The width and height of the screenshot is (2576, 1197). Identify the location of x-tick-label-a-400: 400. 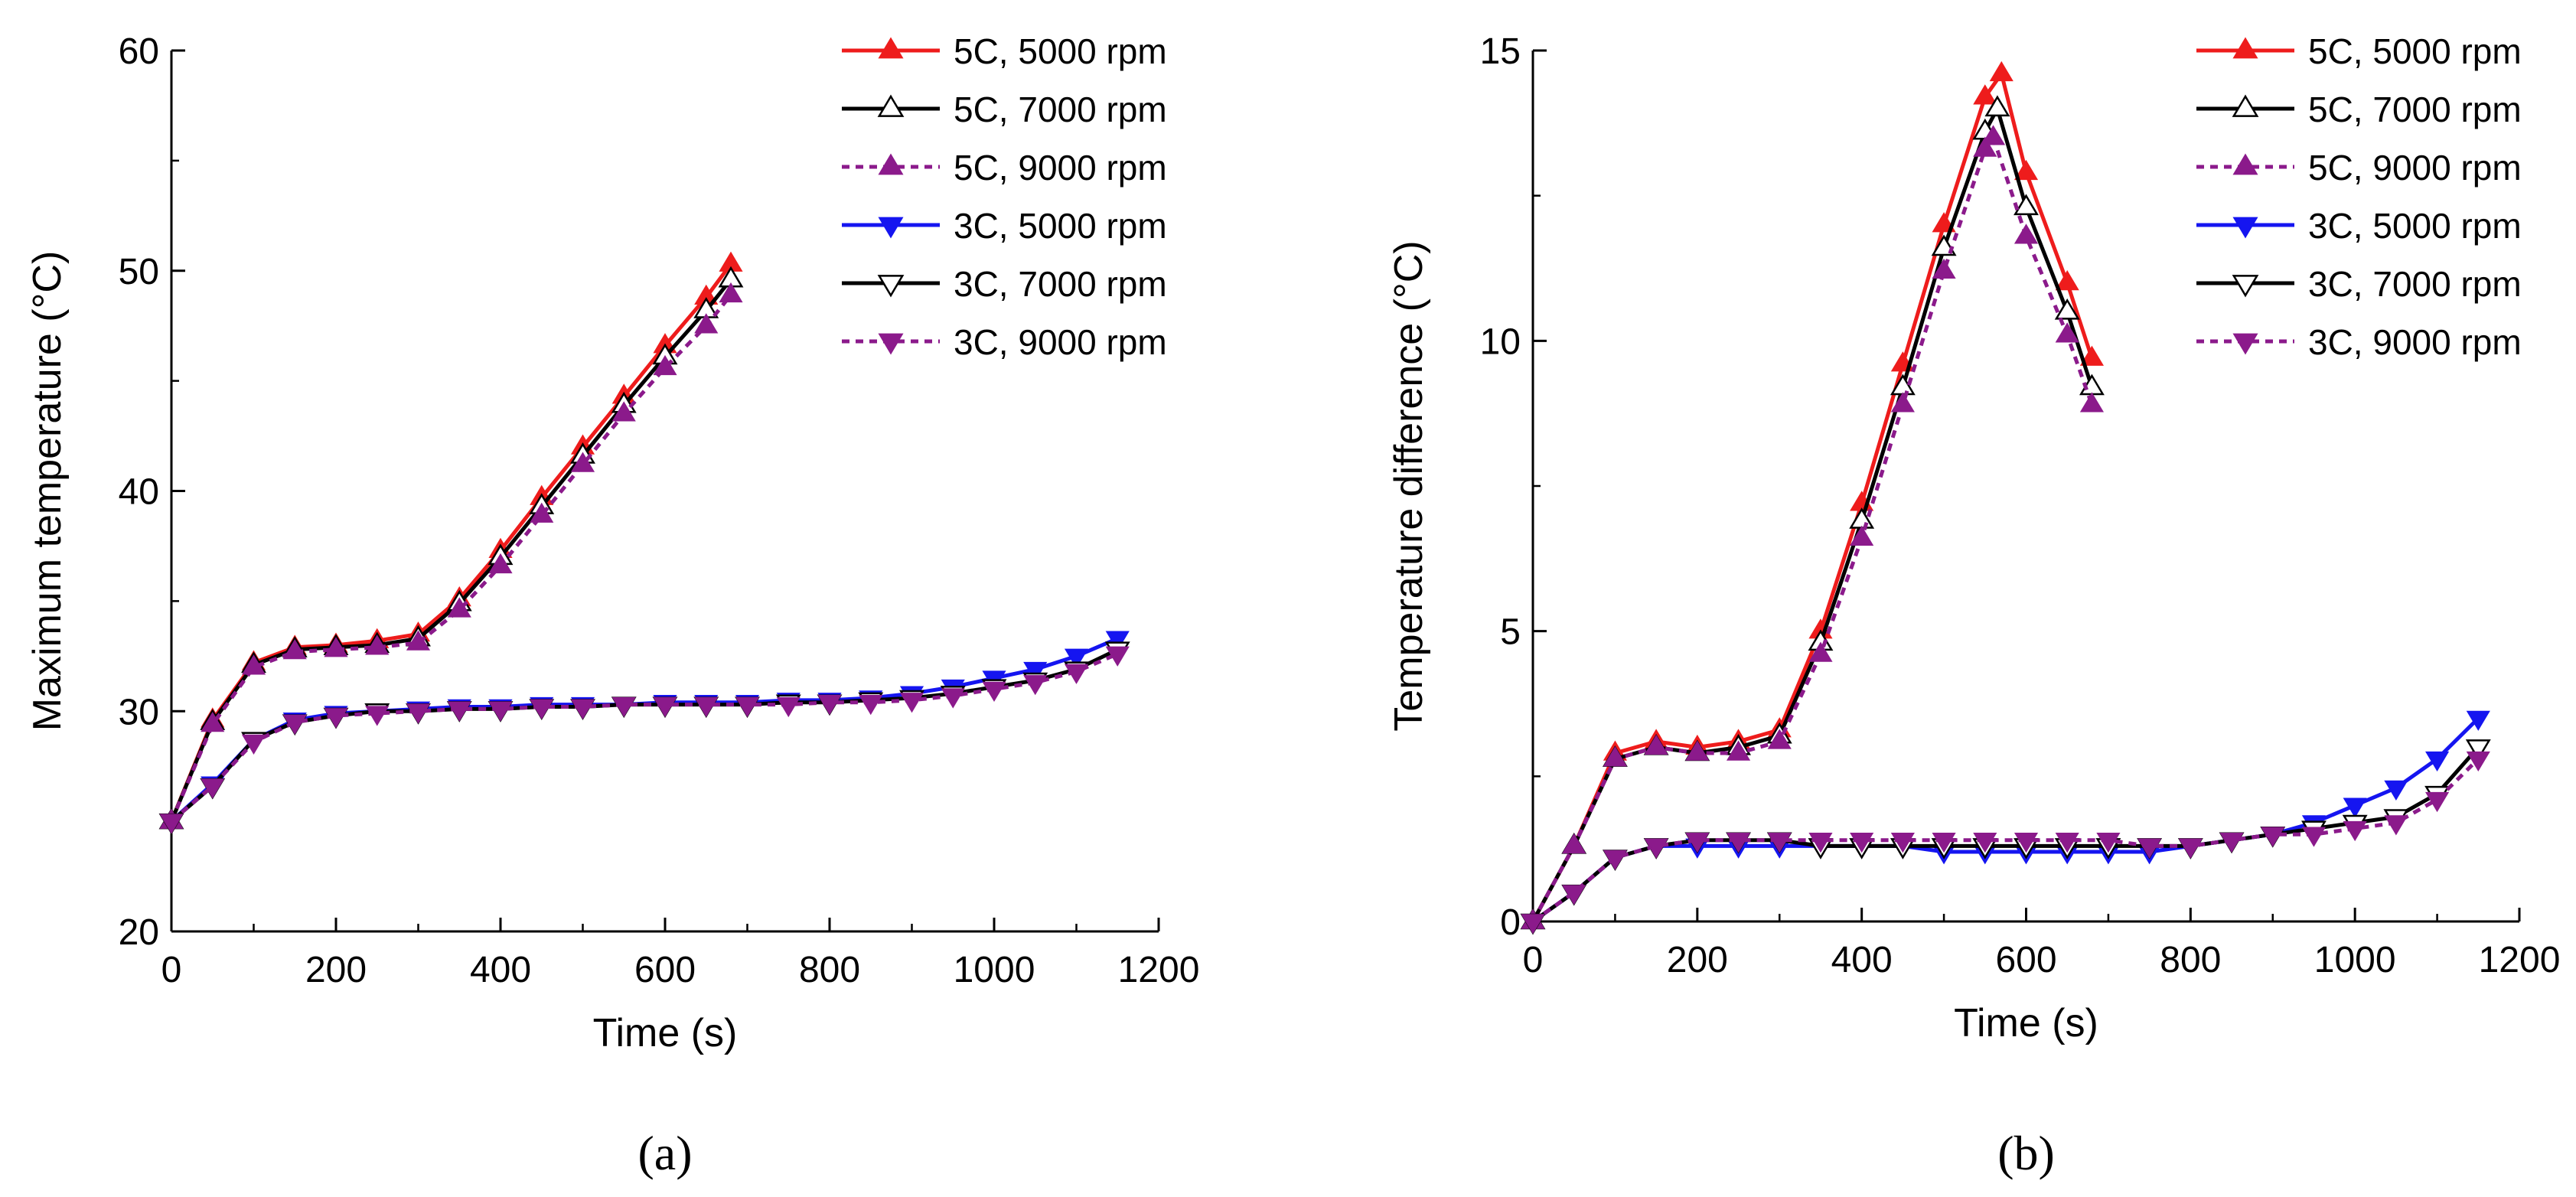
(501, 970).